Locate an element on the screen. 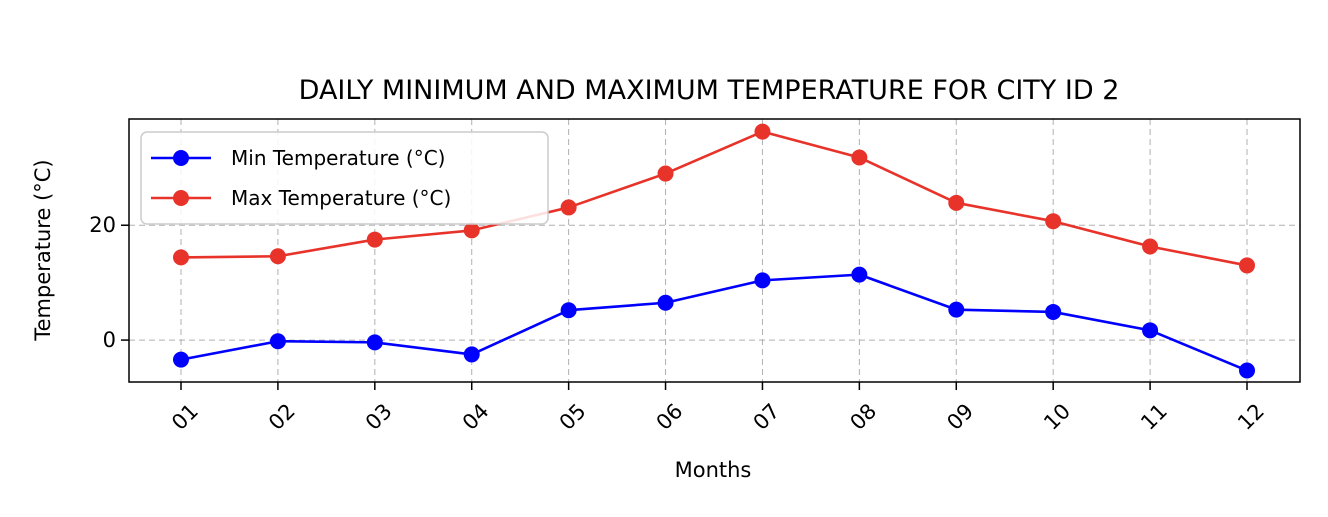 The width and height of the screenshot is (1328, 517). x-tick-label: 12 is located at coordinates (1251, 417).